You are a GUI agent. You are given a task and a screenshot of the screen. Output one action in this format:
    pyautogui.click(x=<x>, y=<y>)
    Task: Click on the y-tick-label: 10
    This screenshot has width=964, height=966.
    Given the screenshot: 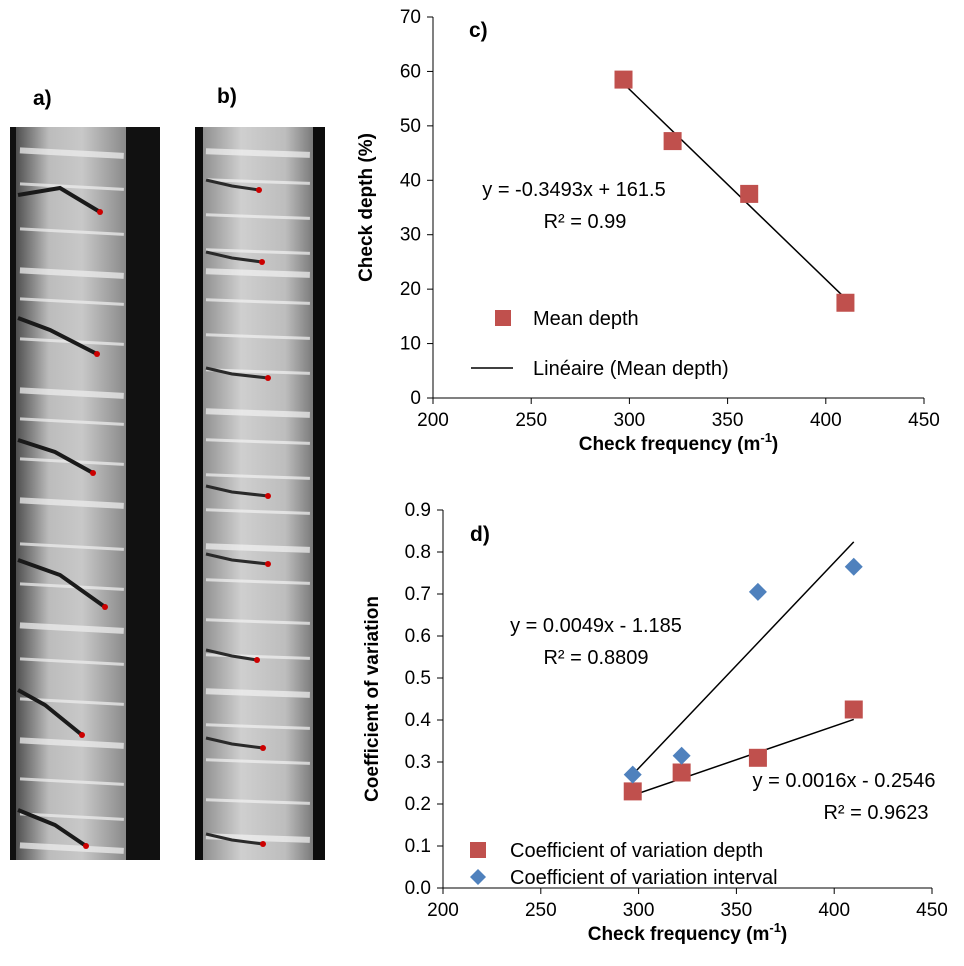 What is the action you would take?
    pyautogui.click(x=410, y=344)
    